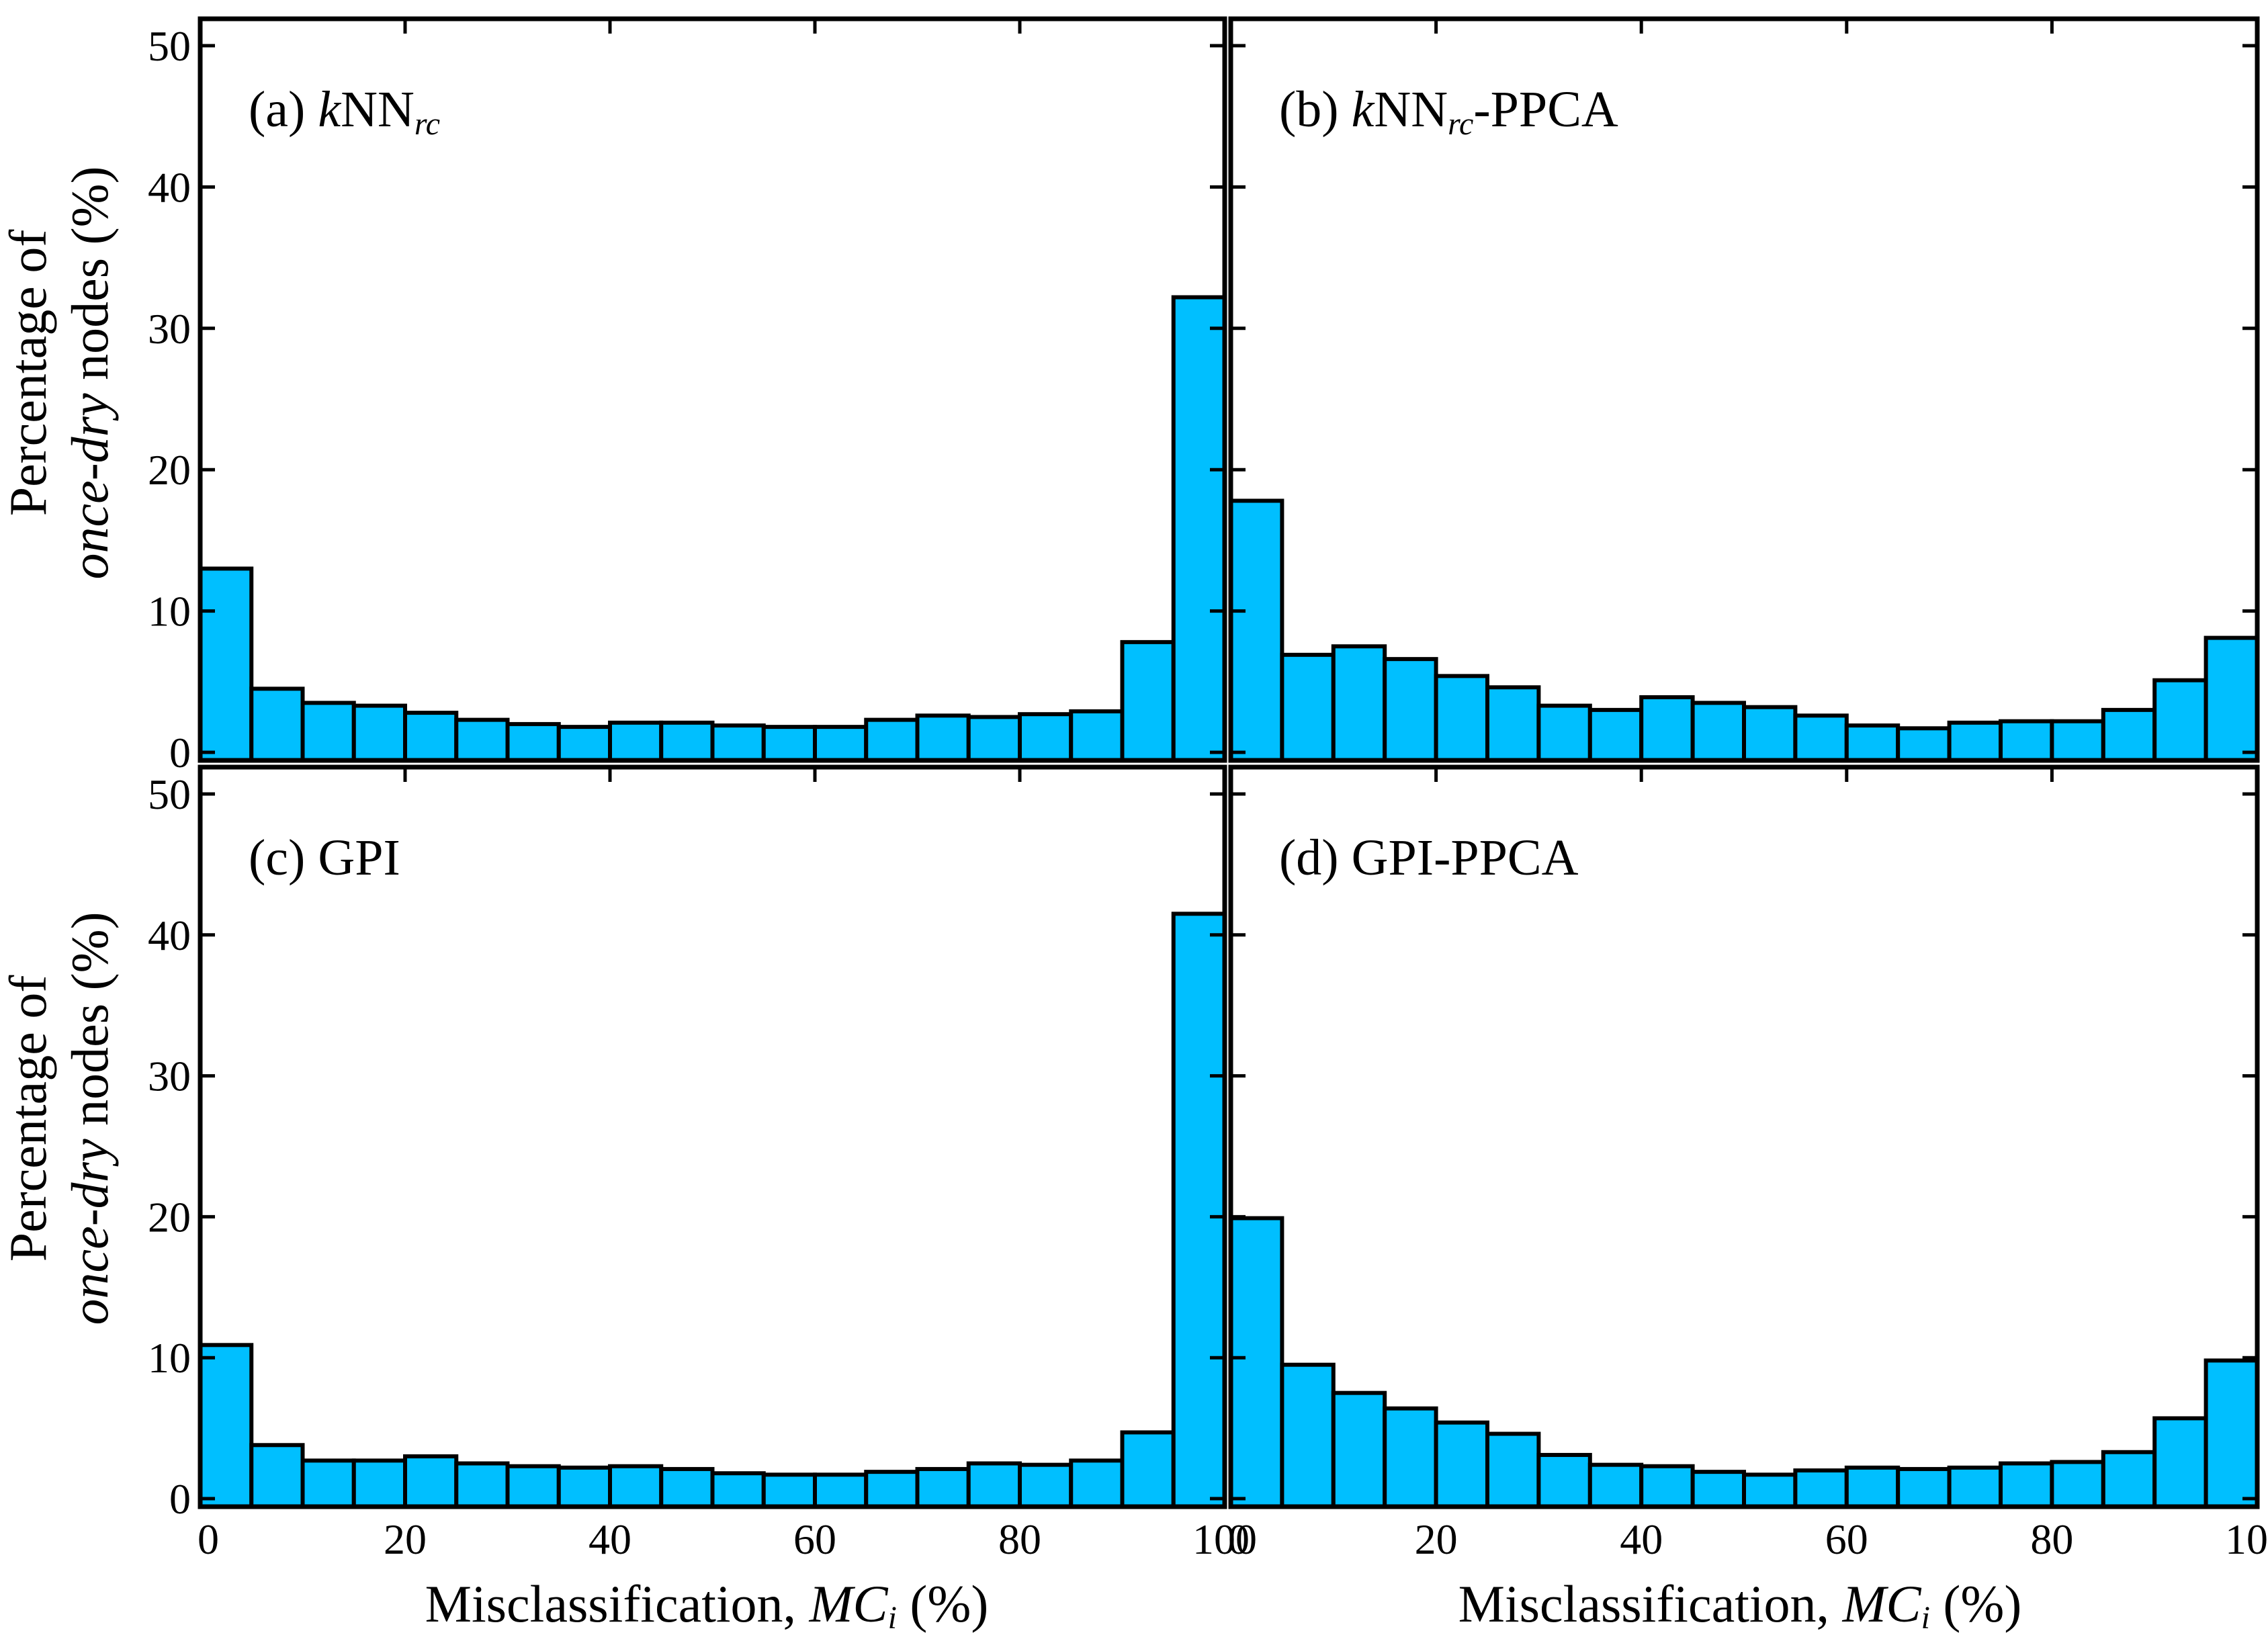 This screenshot has width=2268, height=1637. Describe the element at coordinates (28, 1118) in the screenshot. I see `ylabel-line1: Percentage of` at that location.